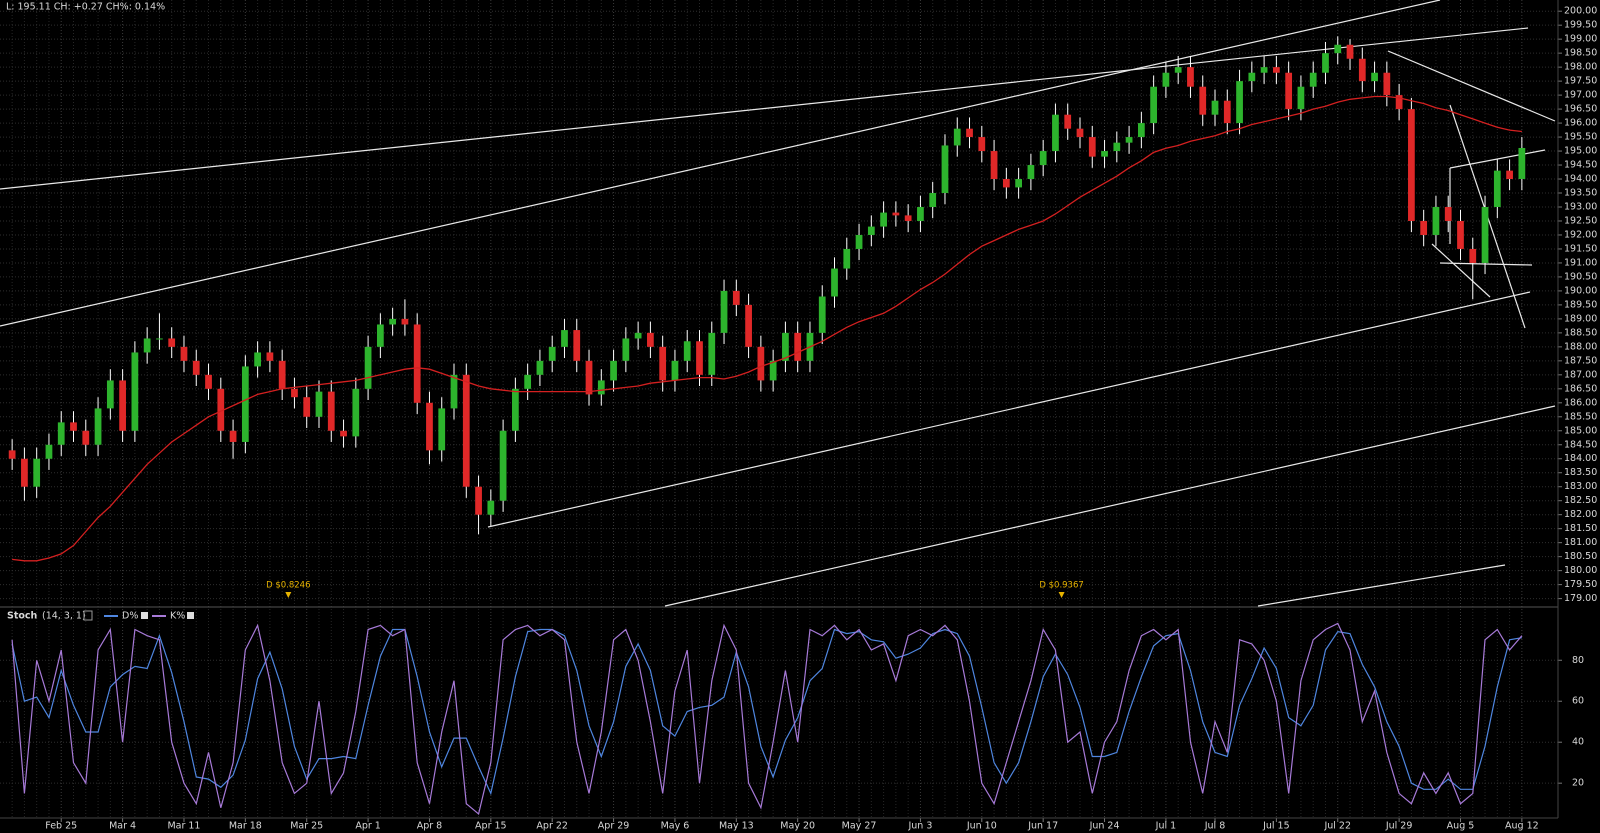 Image resolution: width=1600 pixels, height=833 pixels. I want to click on x-tick-label: Apr 22, so click(552, 826).